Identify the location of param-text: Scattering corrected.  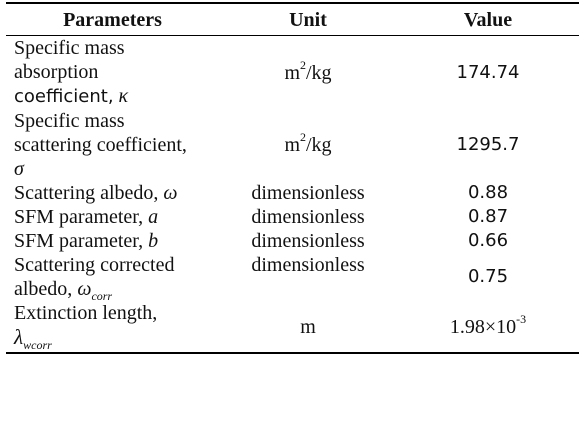
(94, 265).